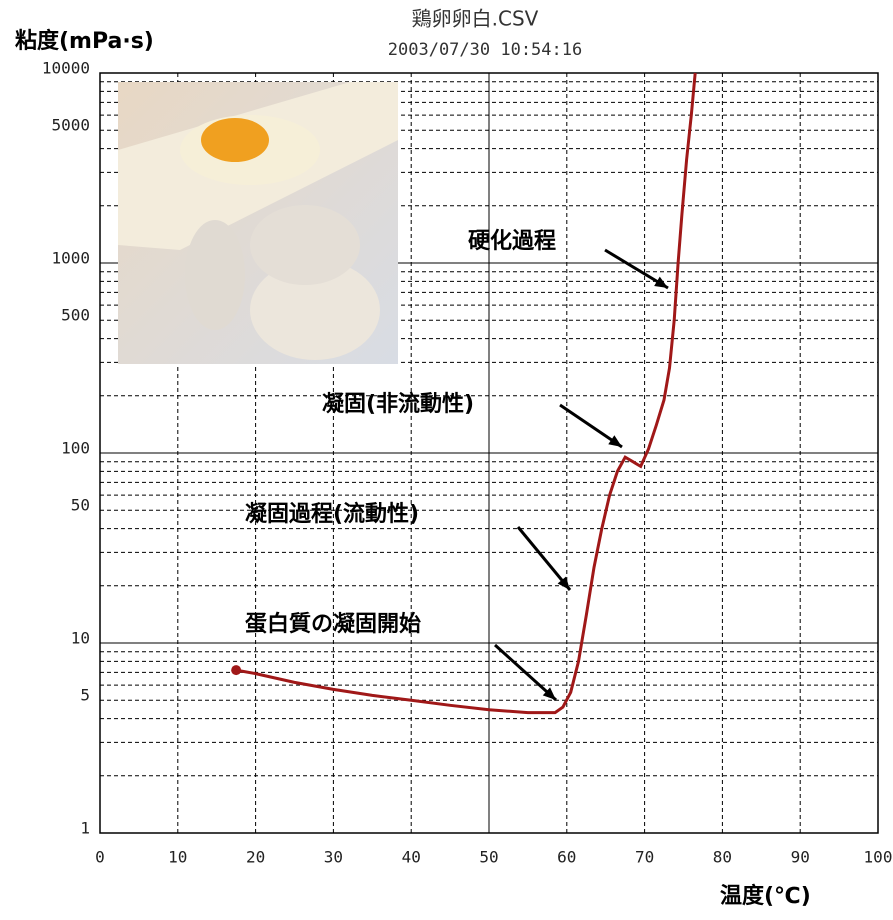 The image size is (893, 920). Describe the element at coordinates (485, 50) in the screenshot. I see `chart-subtitle: 2003/07/30 10:54:16` at that location.